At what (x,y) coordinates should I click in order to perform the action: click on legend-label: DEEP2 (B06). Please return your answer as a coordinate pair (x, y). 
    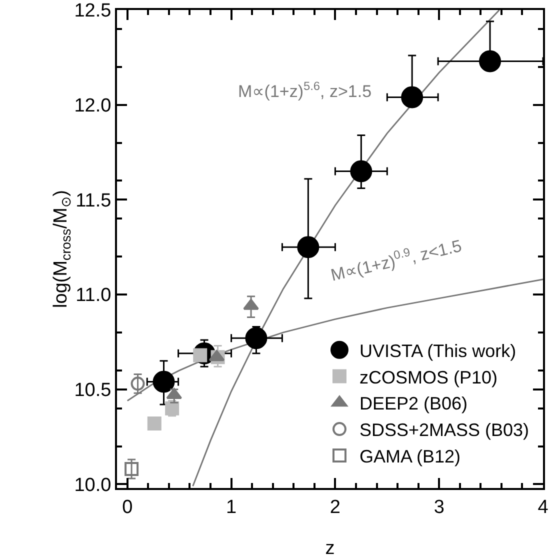
    Looking at the image, I should click on (413, 404).